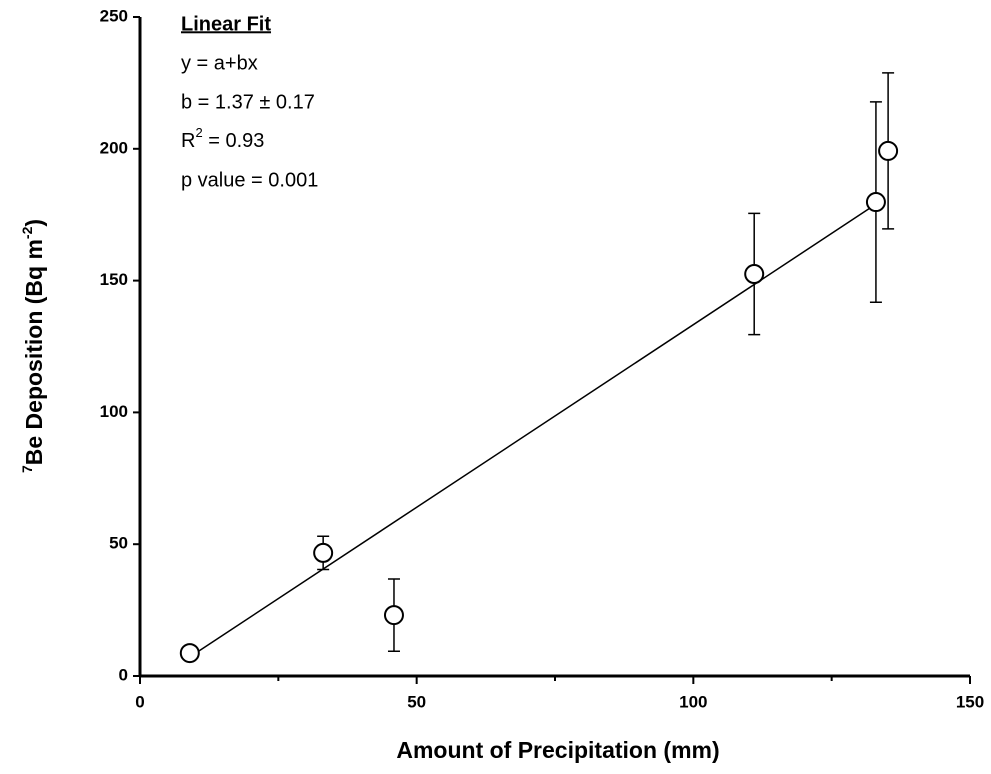 The height and width of the screenshot is (774, 991). I want to click on x-tick-label: 50, so click(416, 701).